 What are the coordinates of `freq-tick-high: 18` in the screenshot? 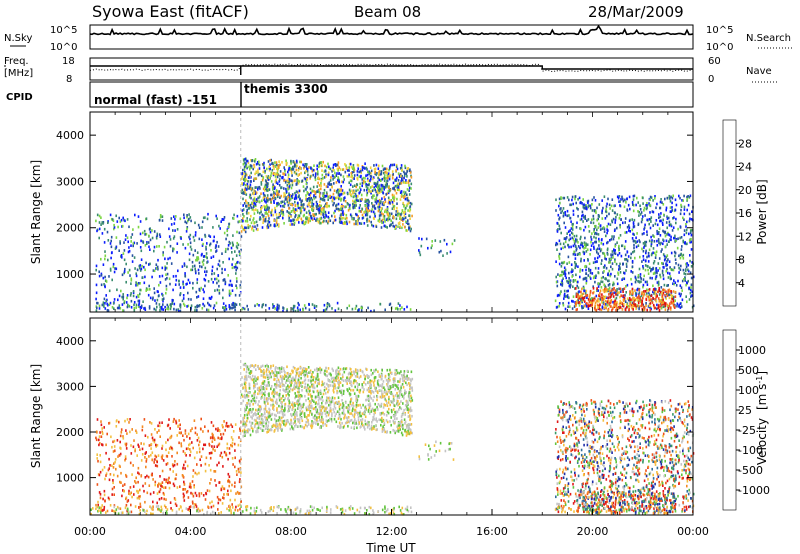 It's located at (68, 61).